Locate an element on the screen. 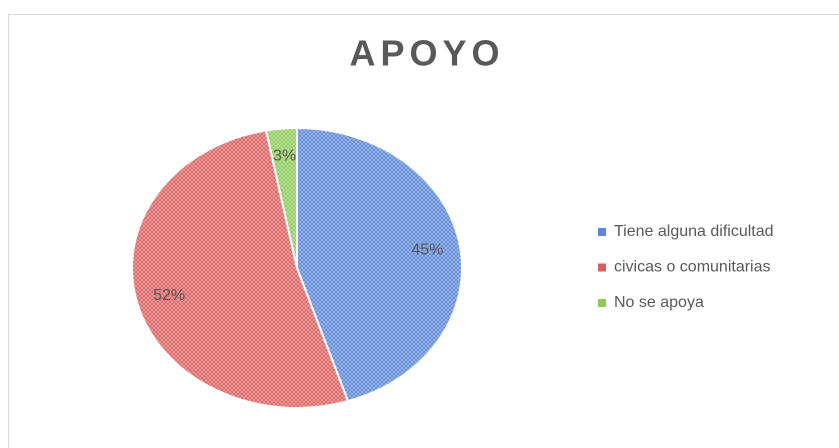  legend-label: civicas o comunitarias is located at coordinates (692, 267).